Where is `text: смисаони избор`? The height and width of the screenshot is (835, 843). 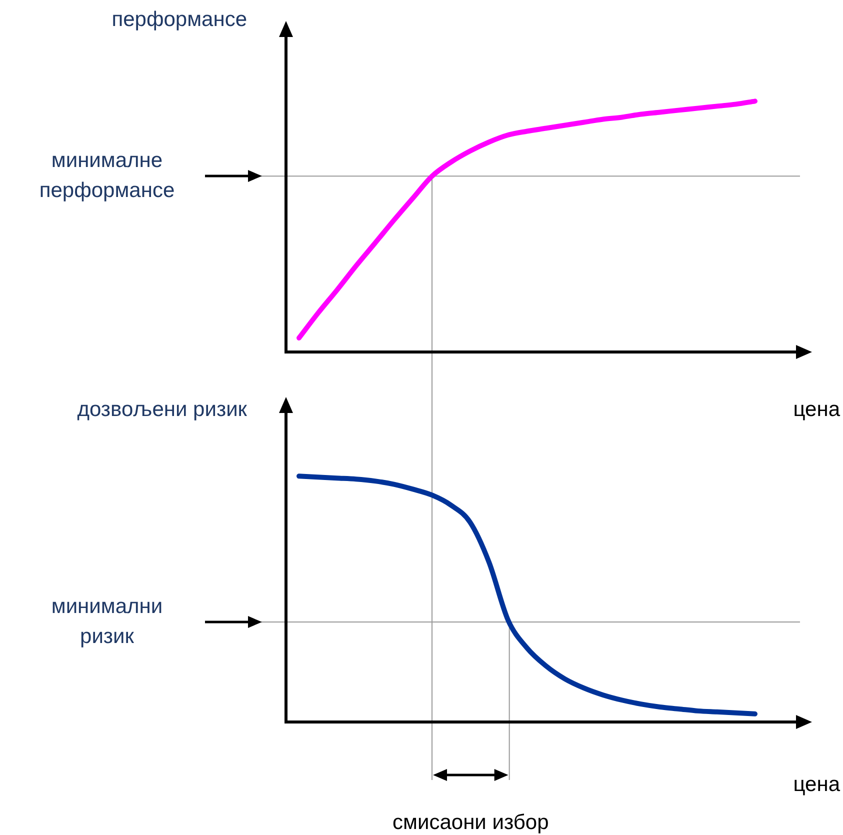
text: смисаони избор is located at coordinates (470, 822).